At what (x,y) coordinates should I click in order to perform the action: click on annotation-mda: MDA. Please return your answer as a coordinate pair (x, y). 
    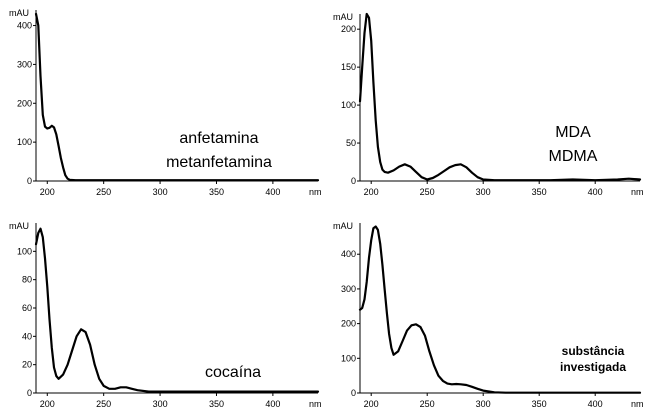
    Looking at the image, I should click on (573, 132).